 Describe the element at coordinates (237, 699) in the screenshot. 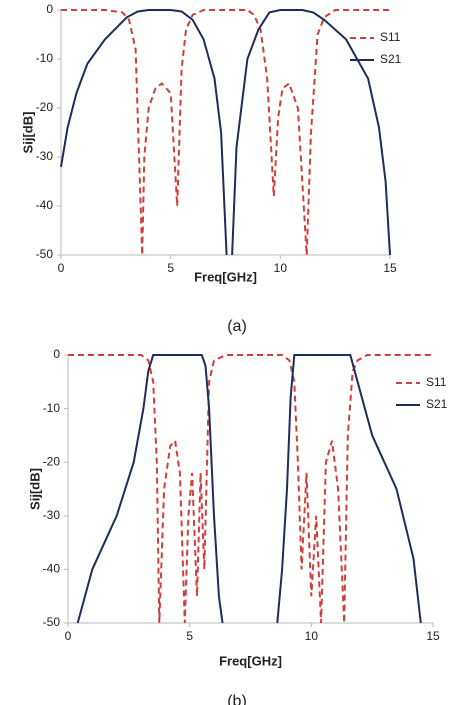

I see `caption: (b)` at that location.